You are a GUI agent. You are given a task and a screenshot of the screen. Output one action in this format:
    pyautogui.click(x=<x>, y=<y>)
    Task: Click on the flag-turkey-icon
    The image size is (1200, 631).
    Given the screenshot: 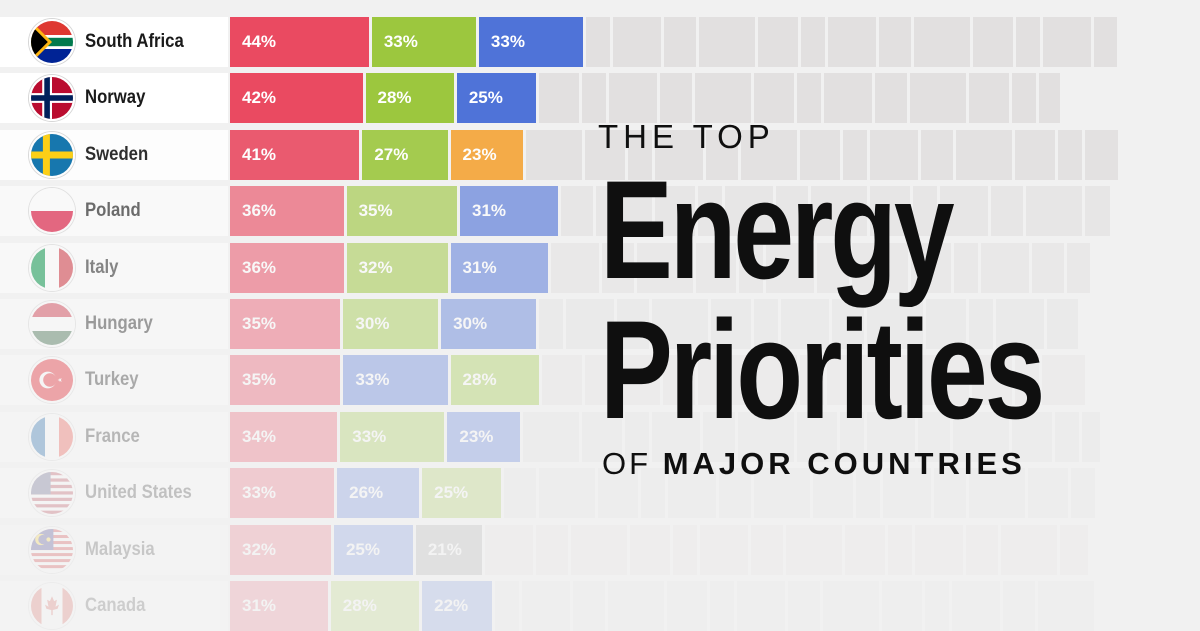 What is the action you would take?
    pyautogui.click(x=52, y=380)
    